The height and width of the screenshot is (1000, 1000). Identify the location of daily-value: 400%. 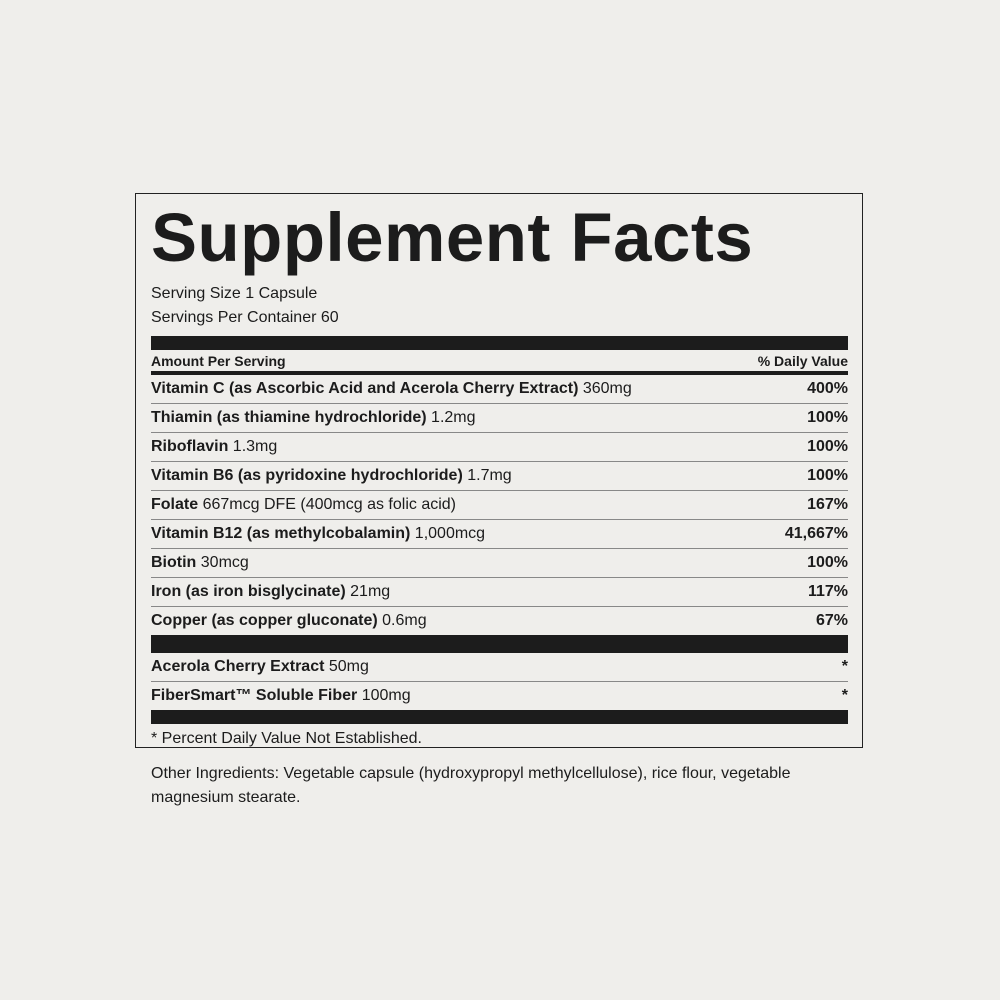
(827, 388).